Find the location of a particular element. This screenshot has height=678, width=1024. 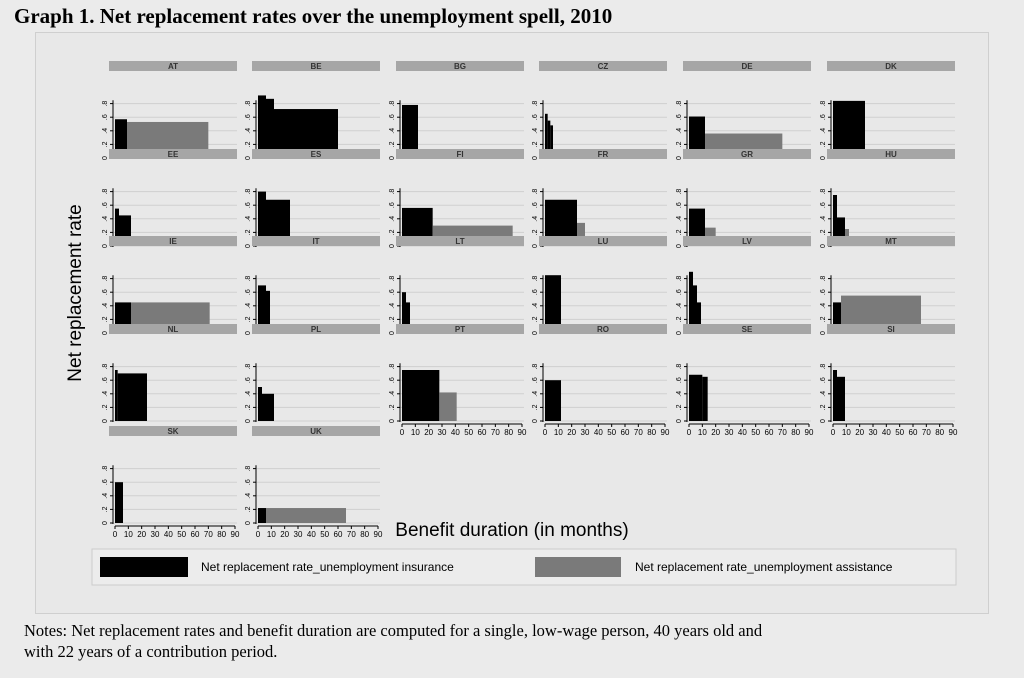

bar-assistance-fr is located at coordinates (581, 234).